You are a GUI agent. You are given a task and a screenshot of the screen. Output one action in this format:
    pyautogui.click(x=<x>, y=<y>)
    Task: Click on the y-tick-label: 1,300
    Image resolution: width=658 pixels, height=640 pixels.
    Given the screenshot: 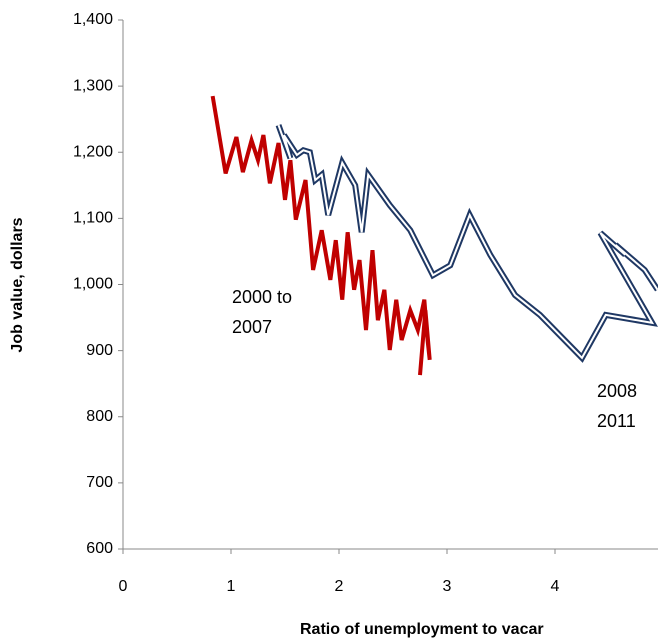 What is the action you would take?
    pyautogui.click(x=93, y=85)
    